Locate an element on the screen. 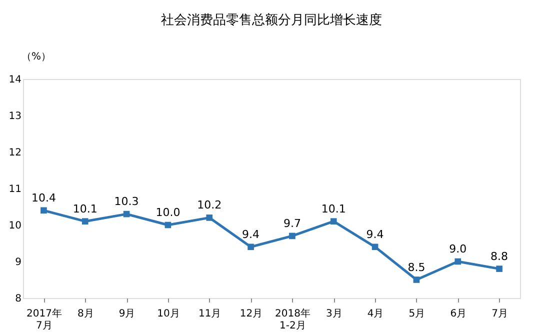  data-label: 10.2 is located at coordinates (209, 205).